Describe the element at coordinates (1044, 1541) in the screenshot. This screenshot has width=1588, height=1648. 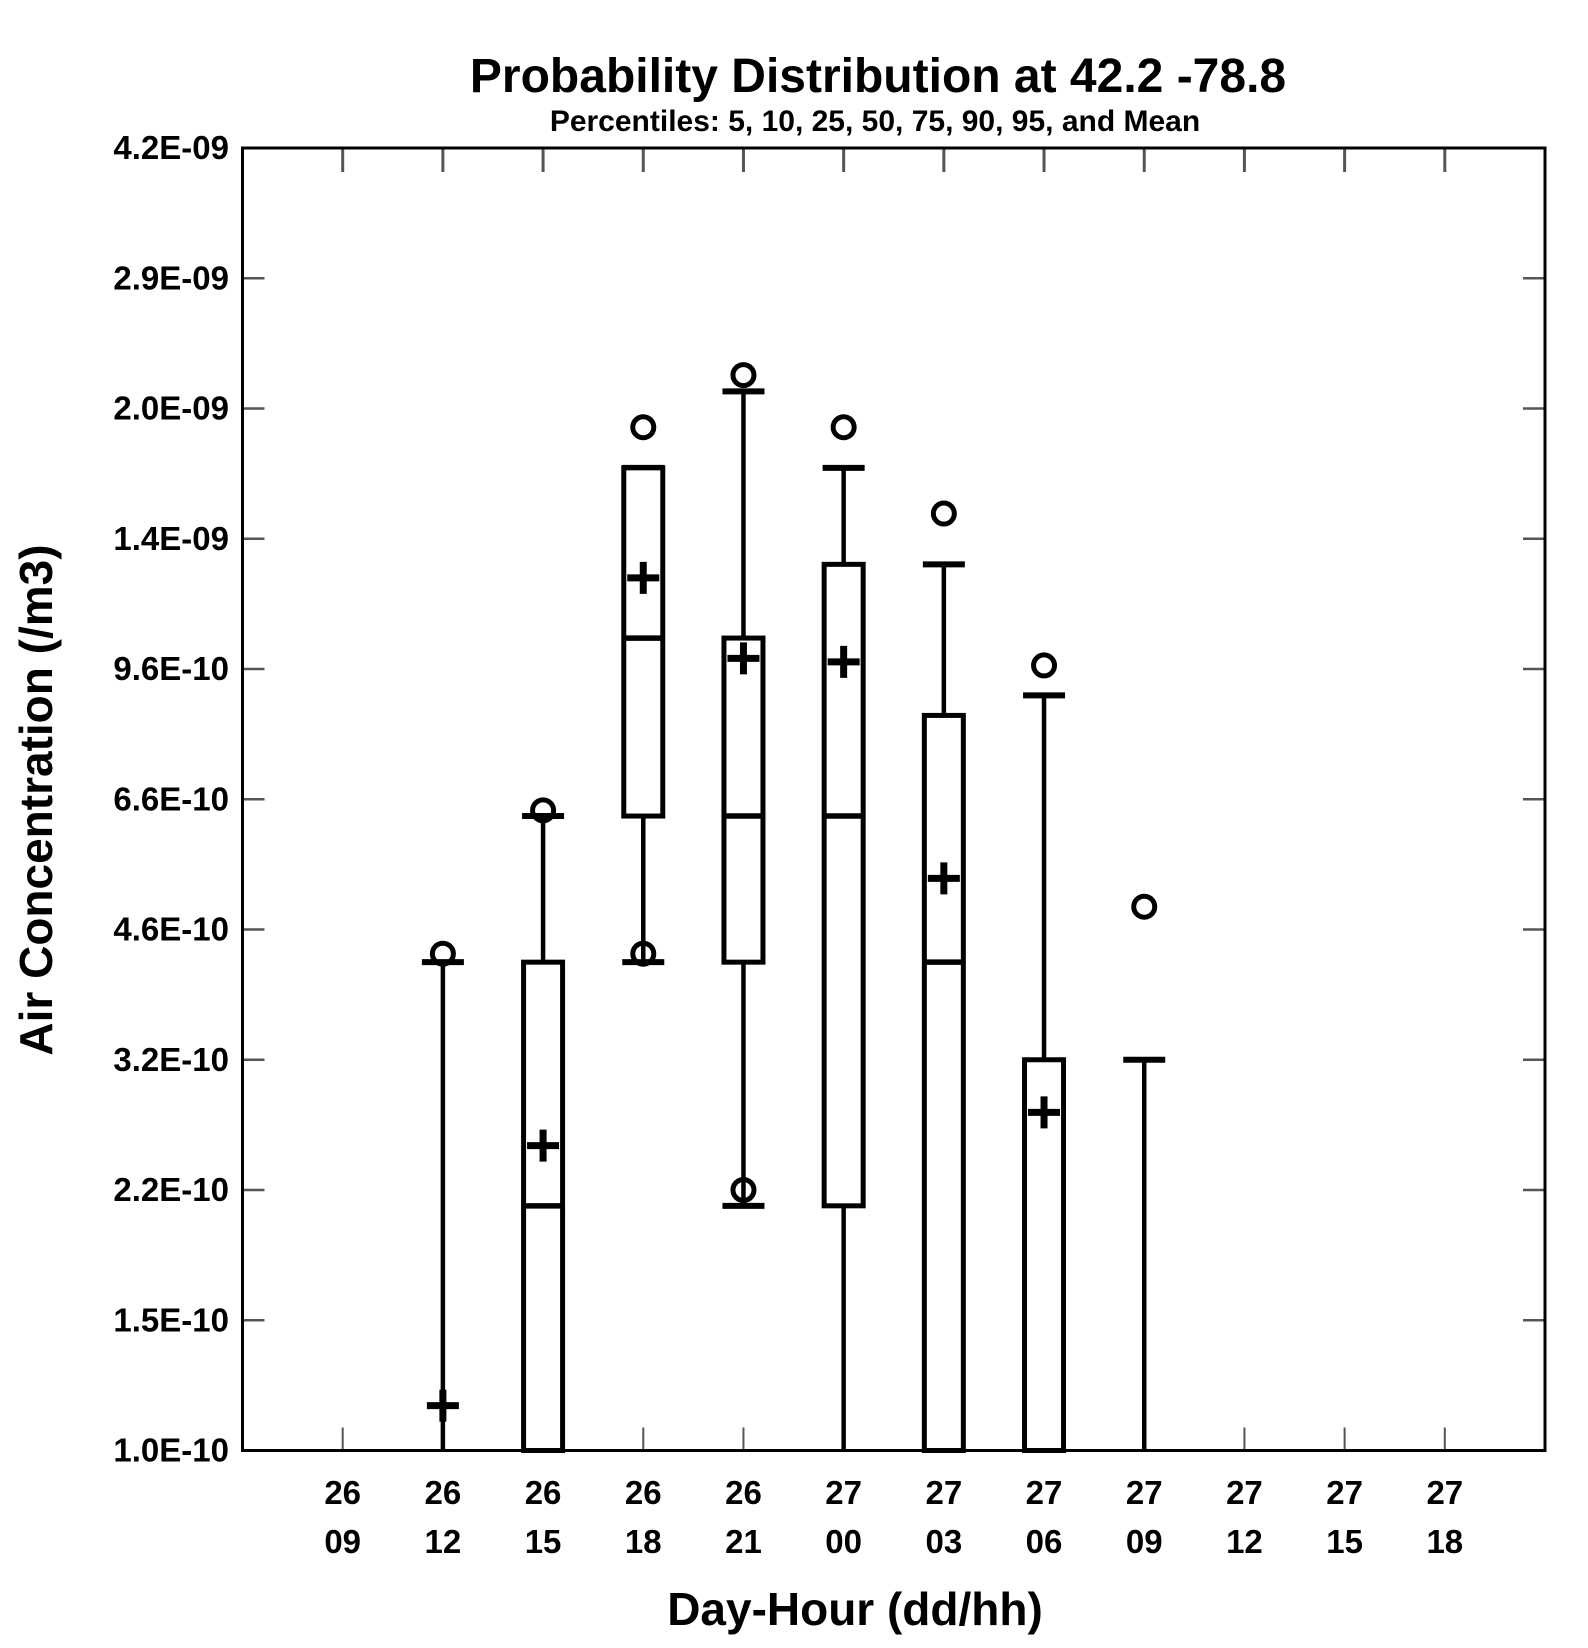
I see `x-tick-label-hour: 06` at that location.